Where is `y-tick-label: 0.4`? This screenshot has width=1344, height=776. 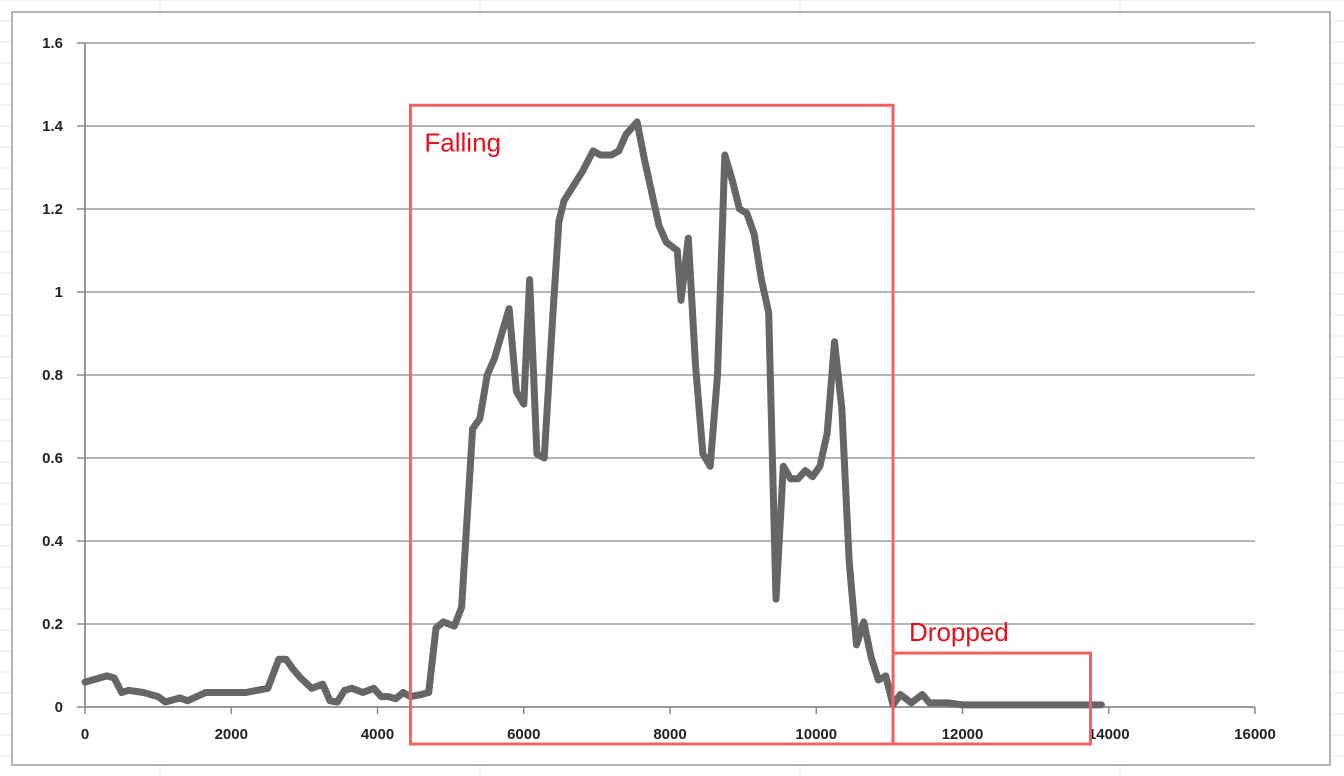 y-tick-label: 0.4 is located at coordinates (53, 541).